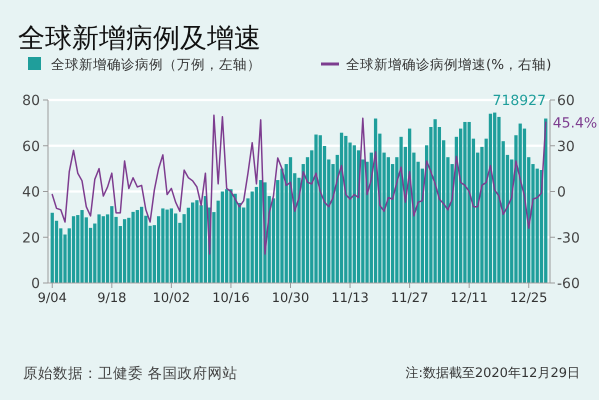 This screenshot has width=599, height=400. Describe the element at coordinates (519, 101) in the screenshot. I see `annotation: 718927` at that location.